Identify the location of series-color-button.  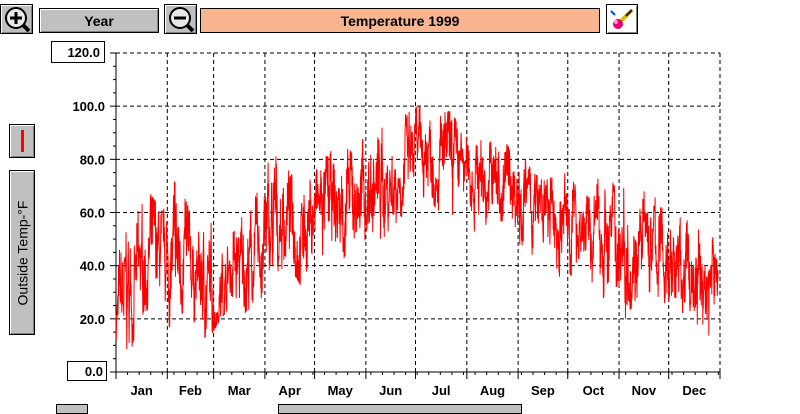
(22, 141).